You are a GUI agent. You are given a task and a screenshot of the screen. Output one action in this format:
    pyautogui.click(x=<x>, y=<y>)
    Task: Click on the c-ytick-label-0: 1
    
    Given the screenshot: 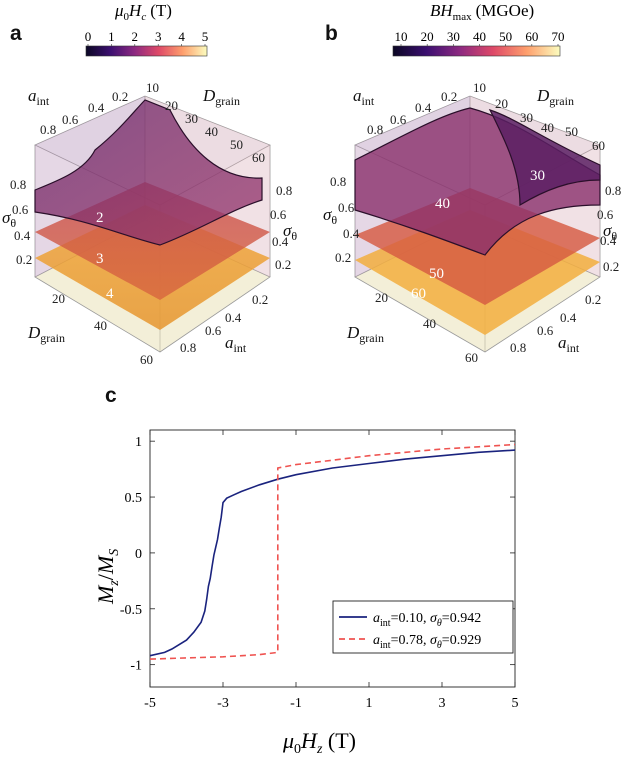 What is the action you would take?
    pyautogui.click(x=138, y=442)
    